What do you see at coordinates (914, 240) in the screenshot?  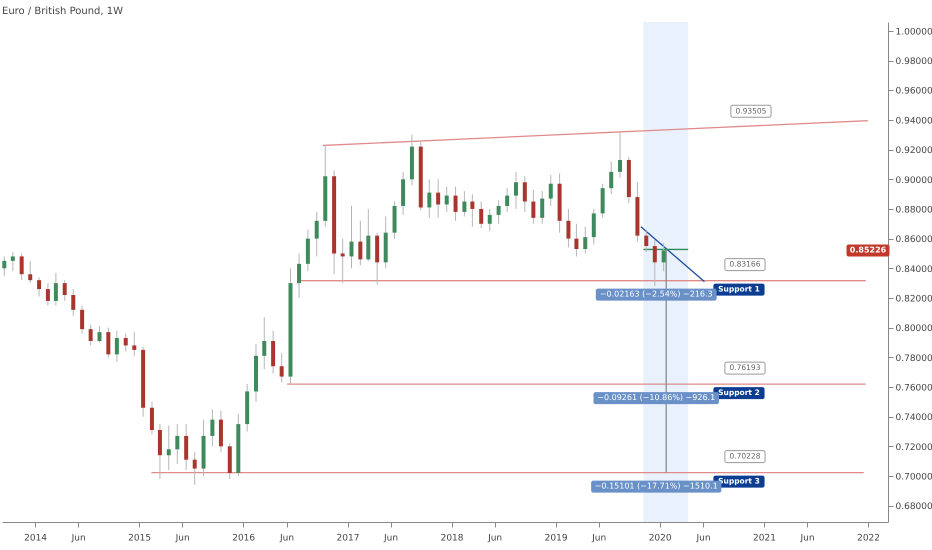 I see `y-tick-label: 0.86000` at bounding box center [914, 240].